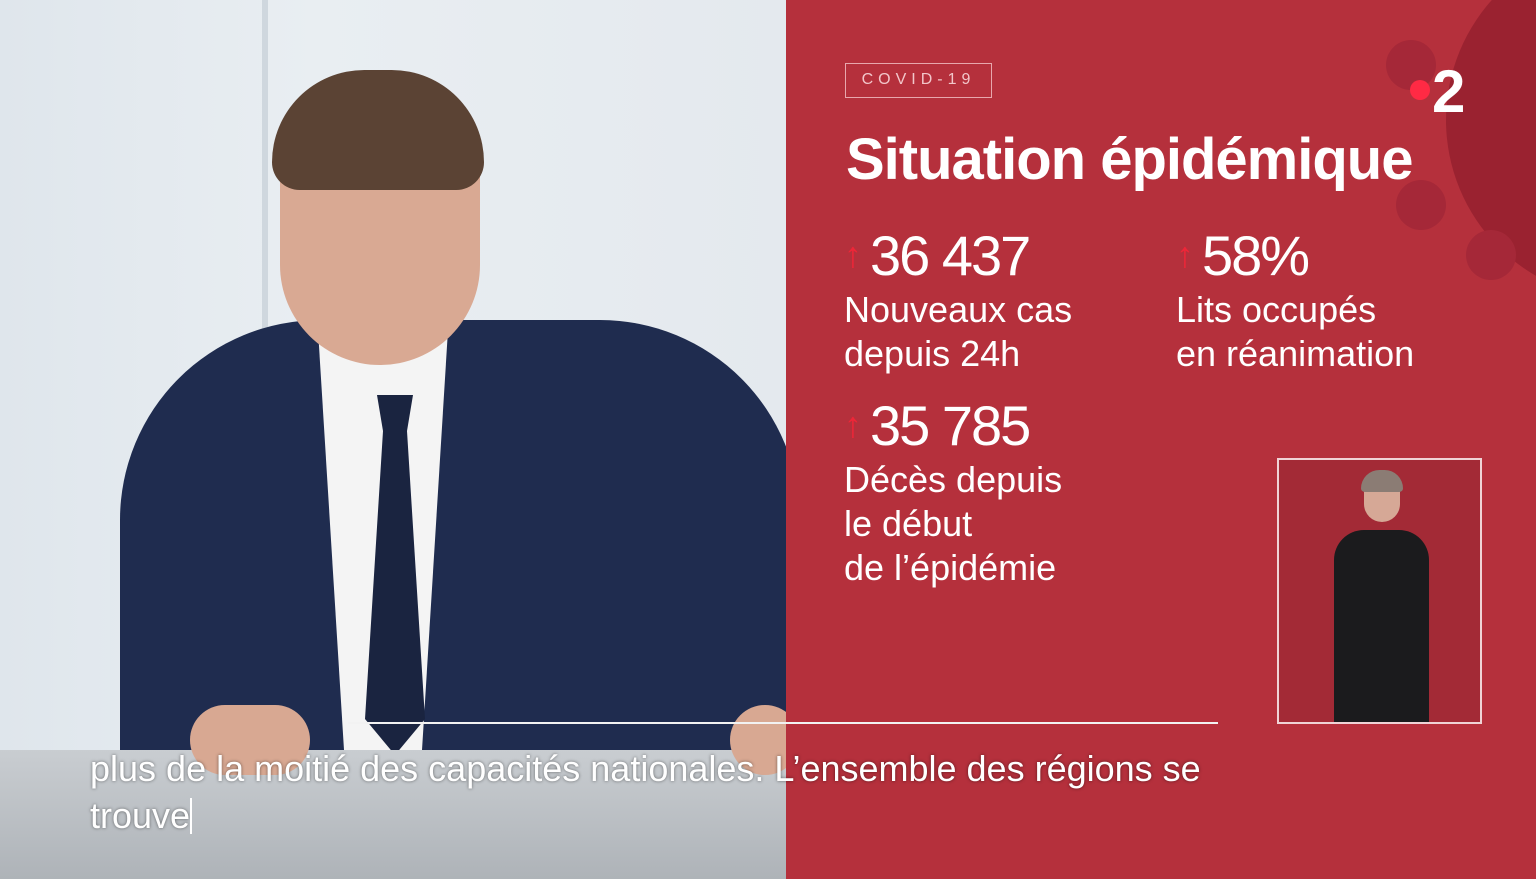  I want to click on stat-value: 58%, so click(1256, 255).